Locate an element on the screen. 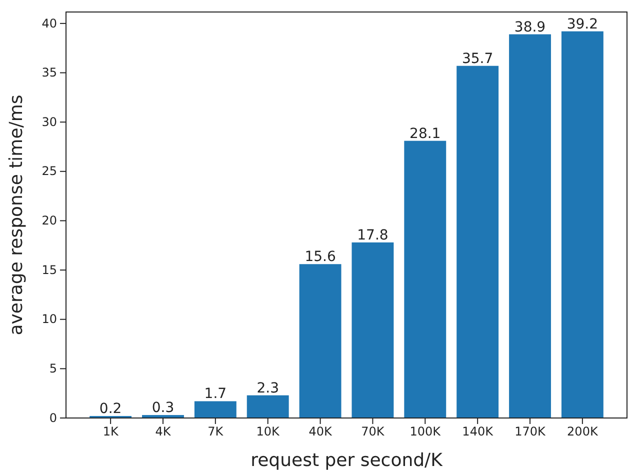 The height and width of the screenshot is (470, 629). data-label: 0.3 is located at coordinates (163, 408).